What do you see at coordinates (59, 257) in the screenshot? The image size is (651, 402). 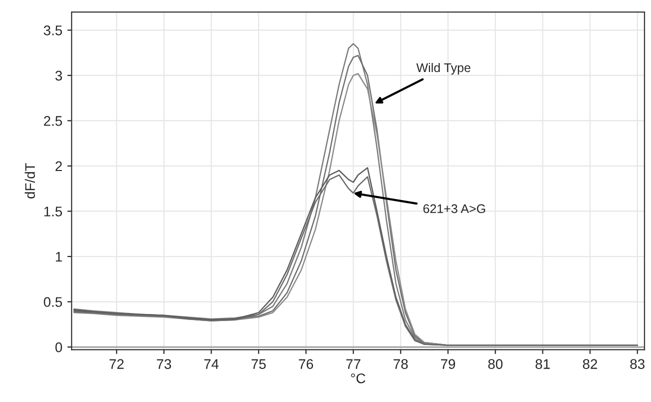 I see `y-tick-label: 1` at bounding box center [59, 257].